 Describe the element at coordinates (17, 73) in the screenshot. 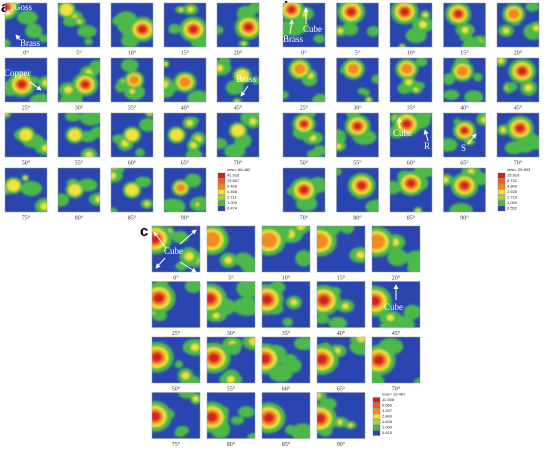

I see `annotation: Copper` at that location.